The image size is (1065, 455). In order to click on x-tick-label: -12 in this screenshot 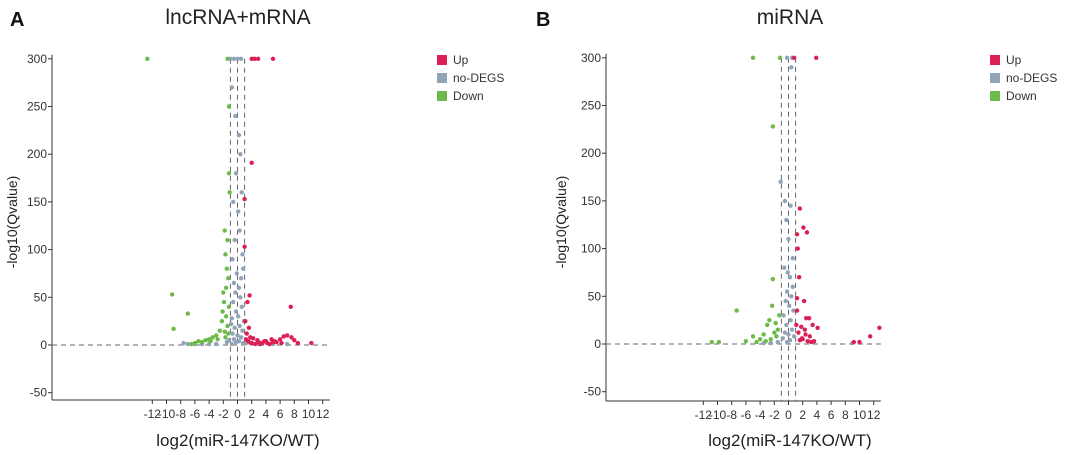, I will do `click(153, 414)`.